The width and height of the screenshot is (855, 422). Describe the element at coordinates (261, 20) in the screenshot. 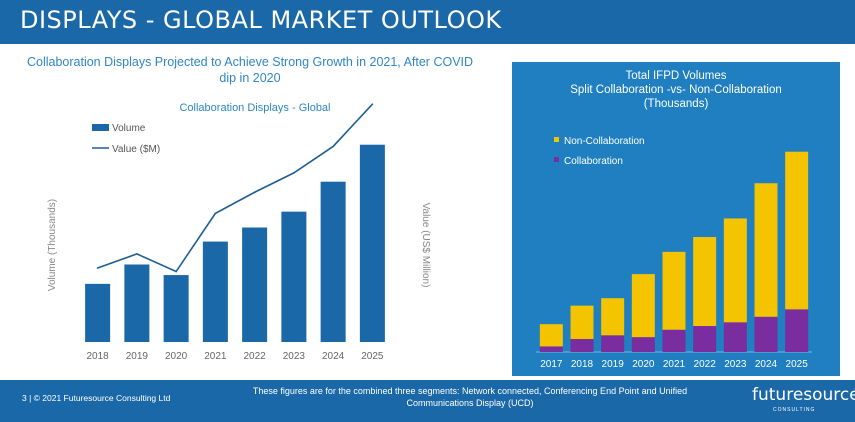

I see `page-title: DISPLAYS - GLOBAL MARKET OUTLOOK` at that location.